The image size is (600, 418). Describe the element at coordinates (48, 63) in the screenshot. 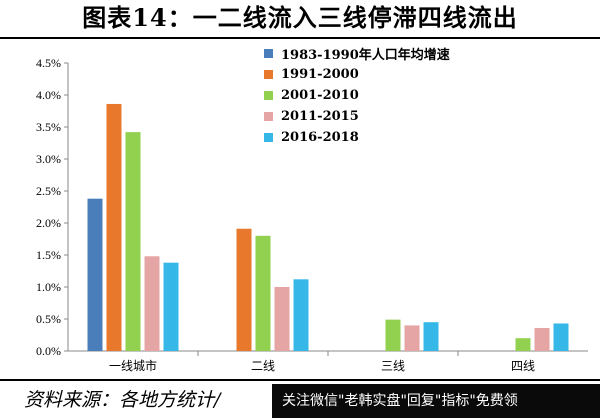

I see `y-tick-label: 4.5%` at that location.